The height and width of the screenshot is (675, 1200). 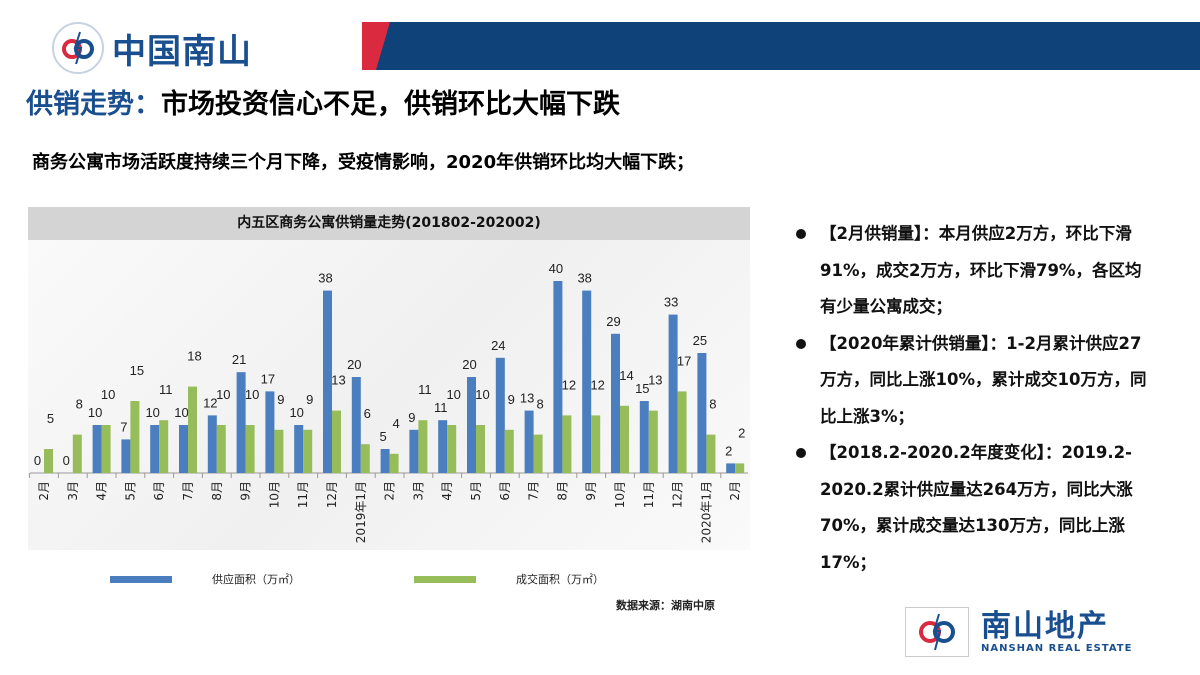 I want to click on data-label-supply: 17, so click(x=268, y=378).